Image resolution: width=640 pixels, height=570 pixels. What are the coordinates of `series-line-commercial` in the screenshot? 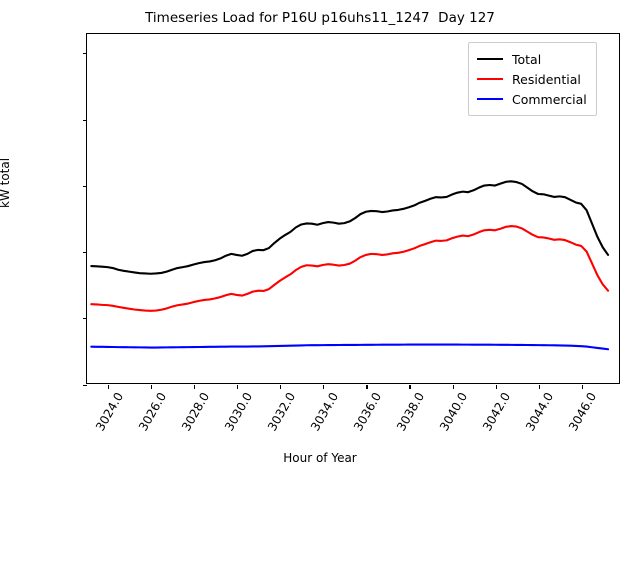 It's located at (350, 347).